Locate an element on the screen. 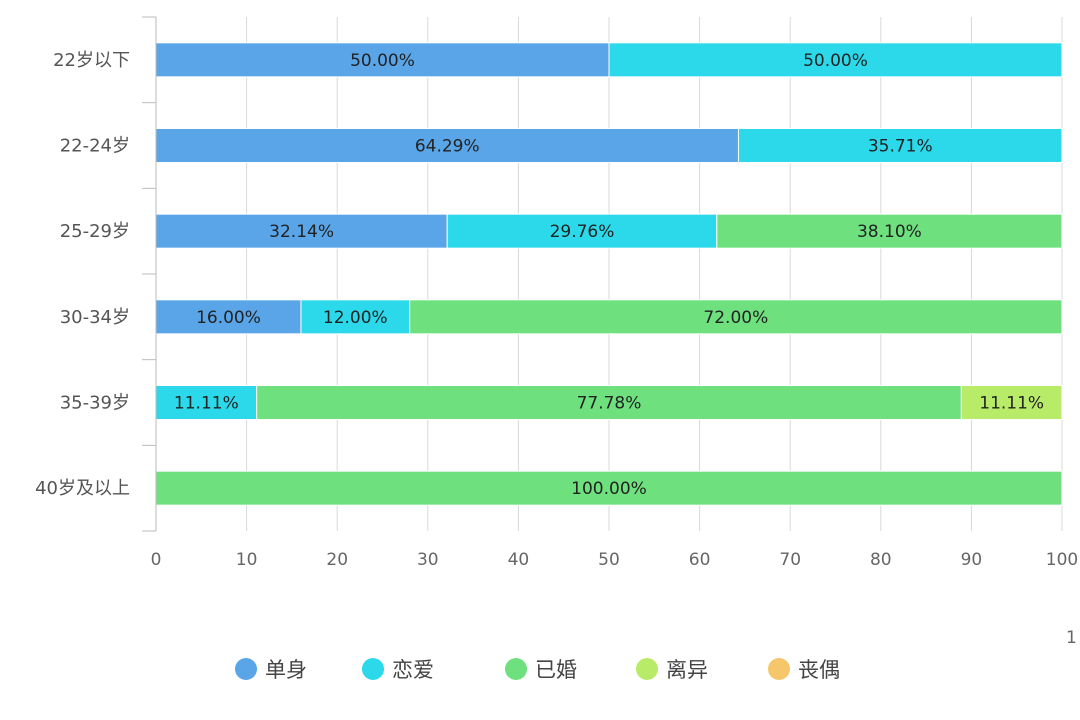  legend-label: 单身 is located at coordinates (286, 670).